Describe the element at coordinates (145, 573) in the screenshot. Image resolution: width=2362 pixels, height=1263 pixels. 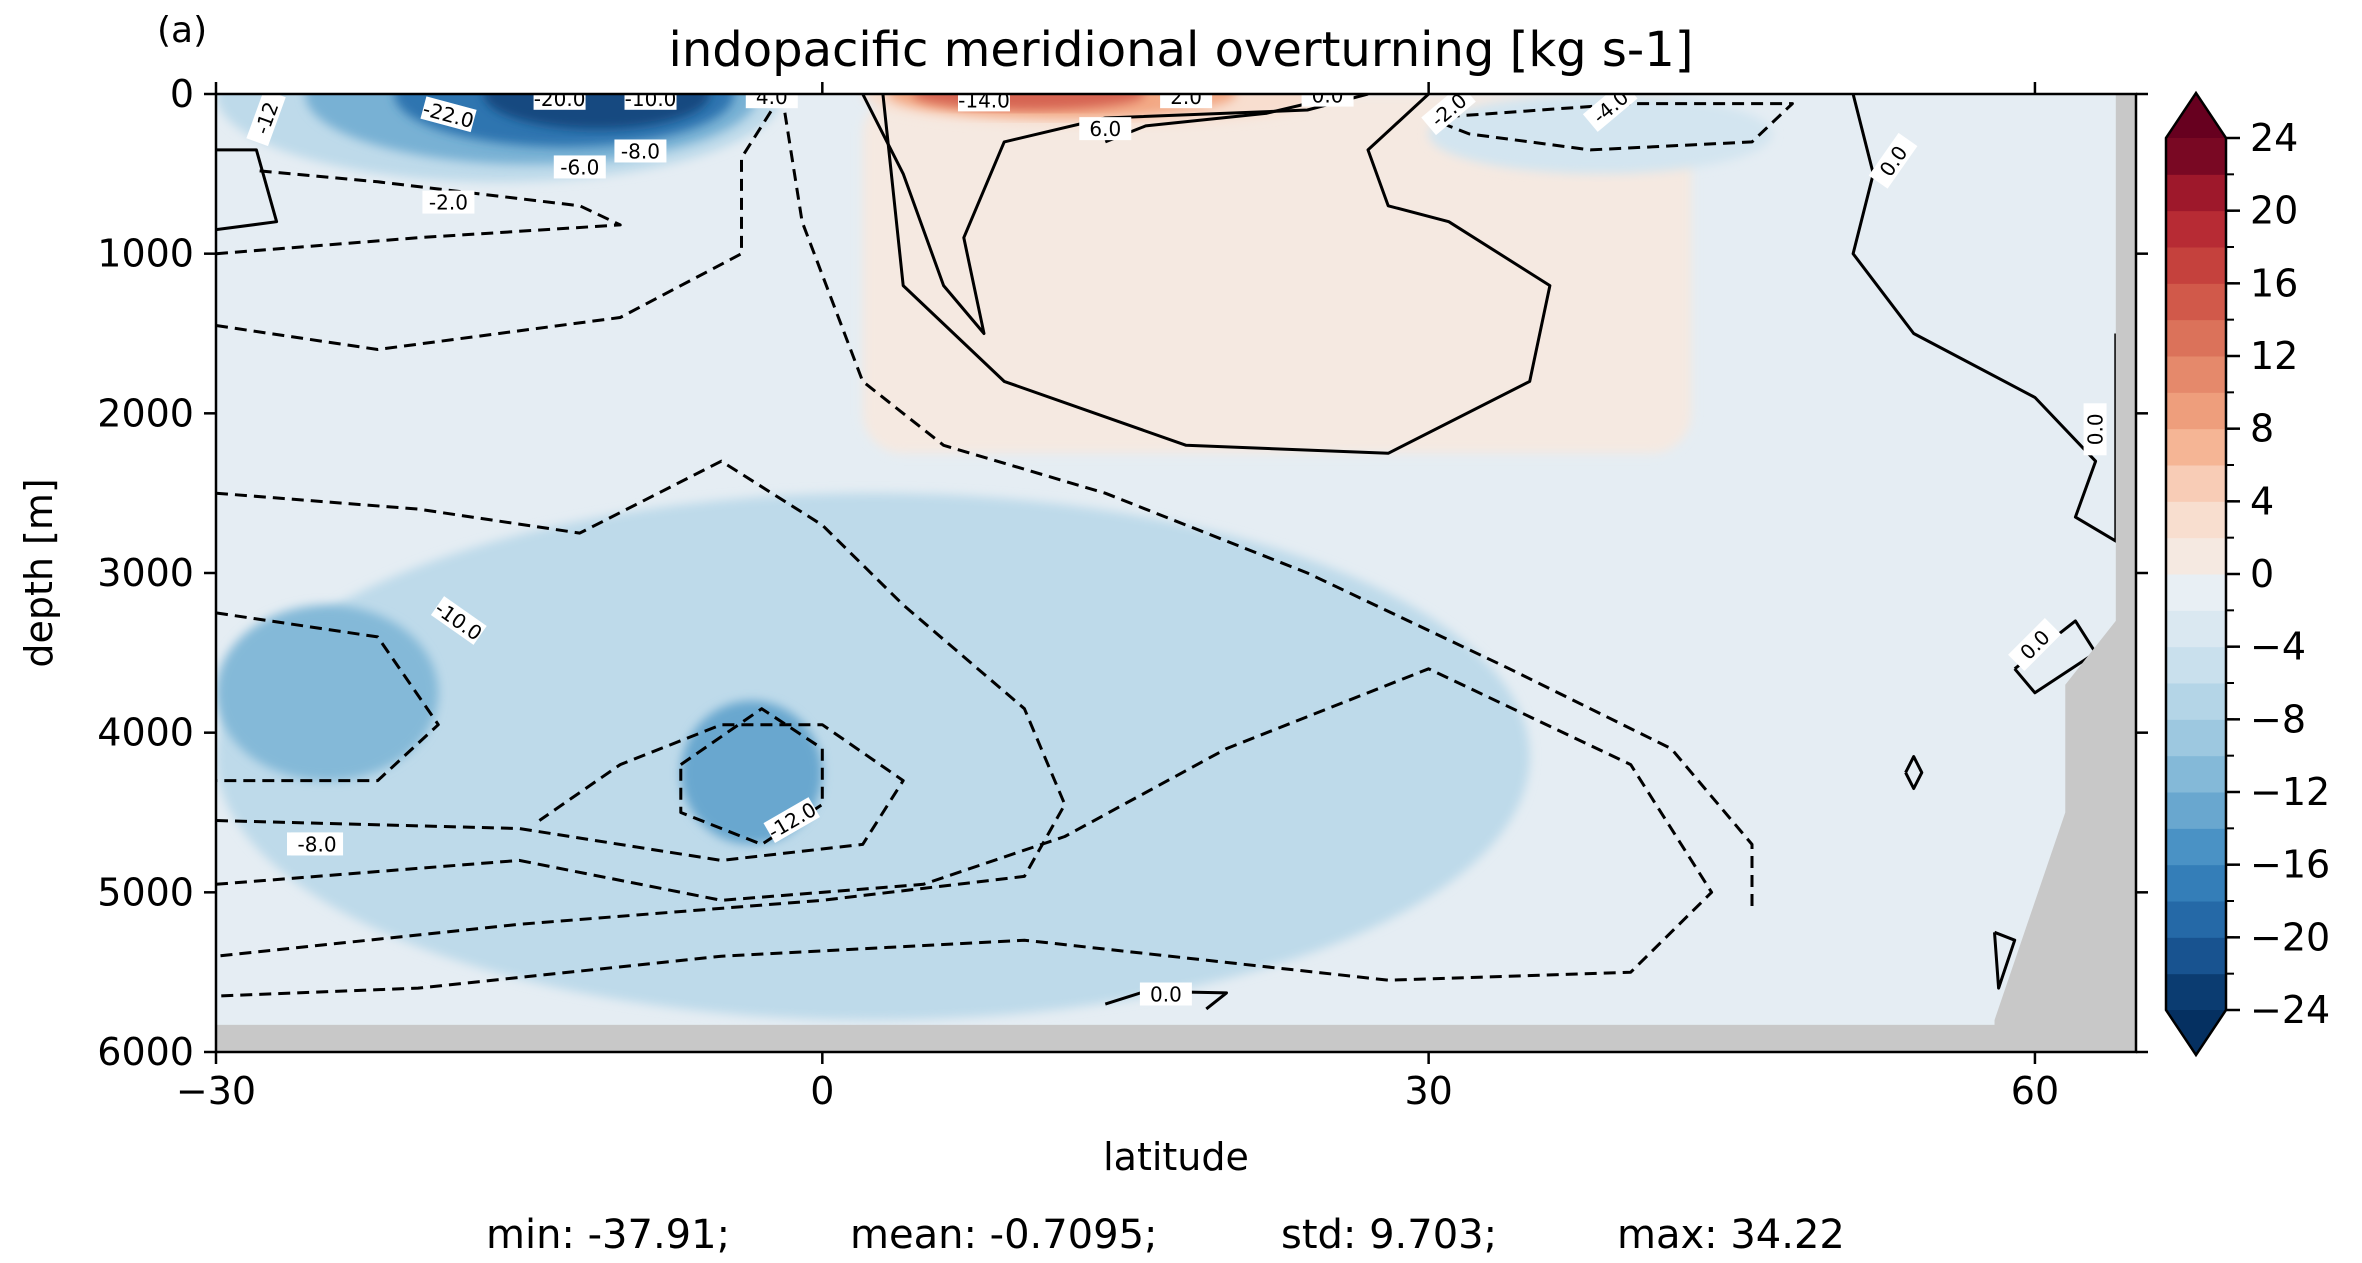
I see `y-tick-label: 3000` at that location.